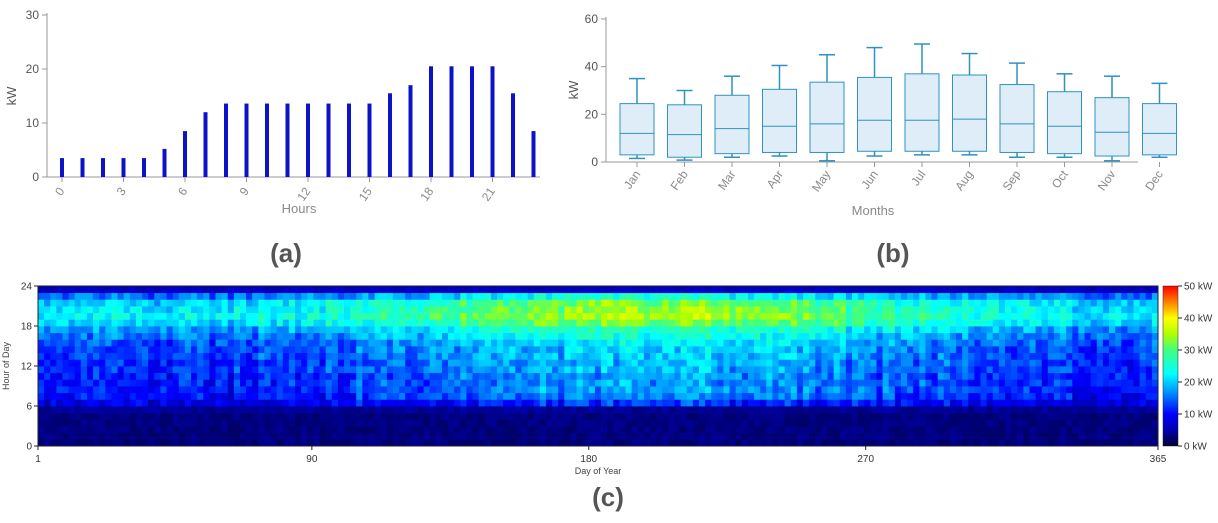  Describe the element at coordinates (1158, 459) in the screenshot. I see `c-x-tick-label: 365` at that location.